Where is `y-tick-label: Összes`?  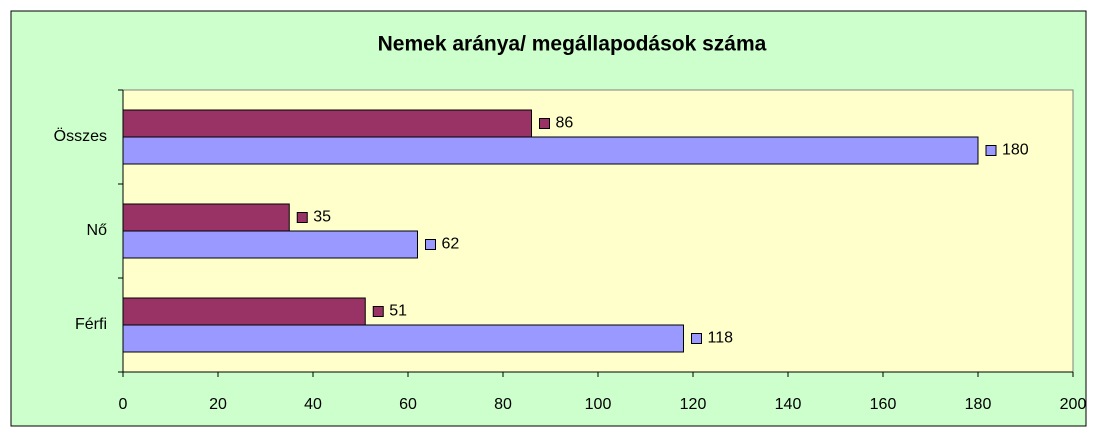
y-tick-label: Összes is located at coordinates (80, 136).